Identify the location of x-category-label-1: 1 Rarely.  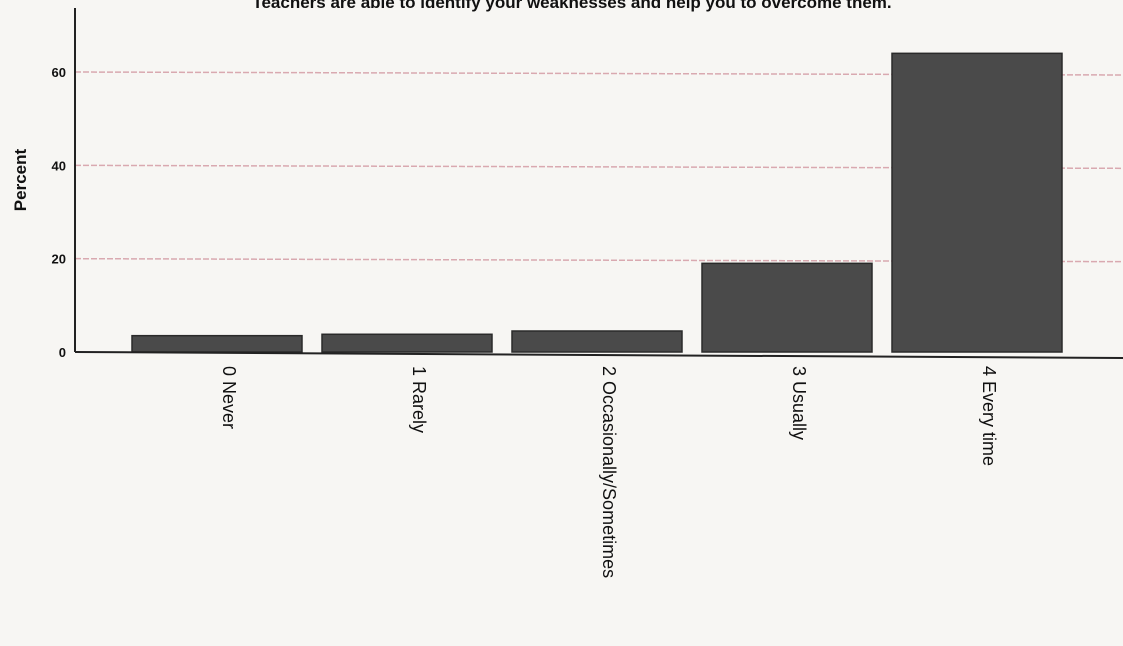
(419, 399).